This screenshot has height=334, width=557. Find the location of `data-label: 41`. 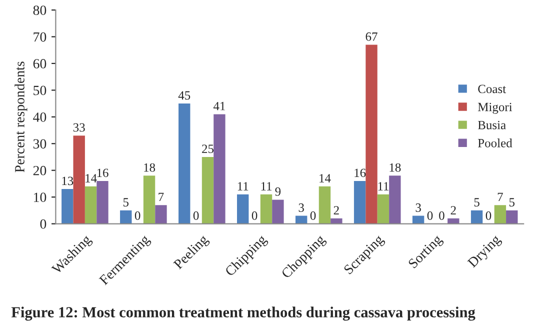

data-label: 41 is located at coordinates (219, 106).